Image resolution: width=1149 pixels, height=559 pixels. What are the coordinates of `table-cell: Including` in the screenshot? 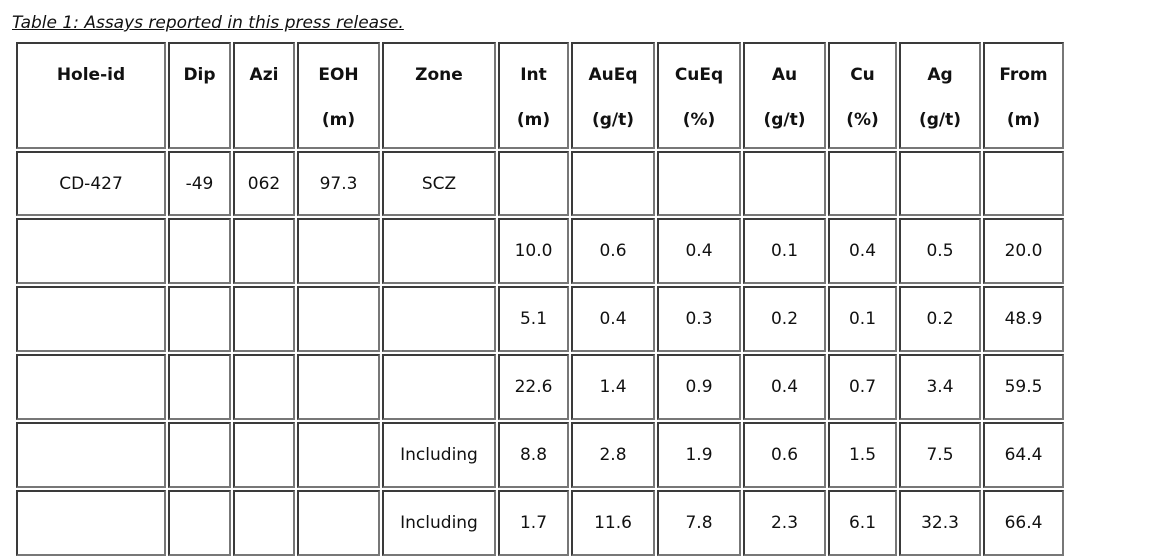 It's located at (439, 455).